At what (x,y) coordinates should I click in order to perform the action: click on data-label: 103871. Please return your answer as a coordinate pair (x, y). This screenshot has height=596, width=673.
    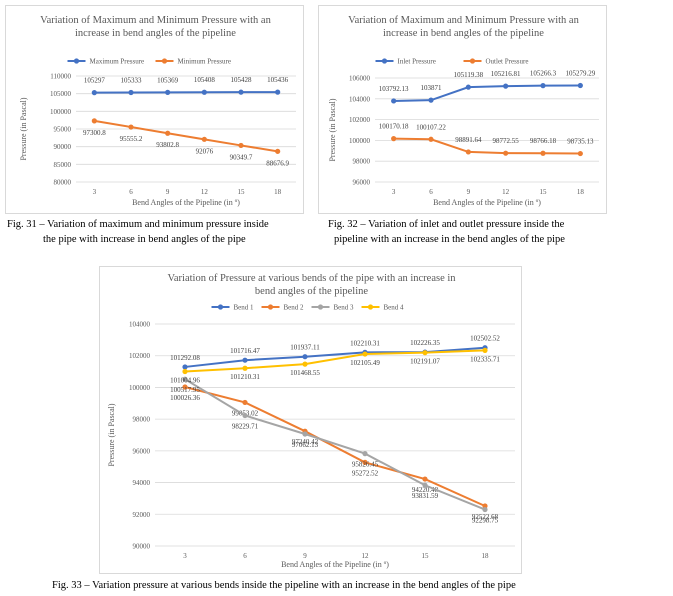
    Looking at the image, I should click on (432, 88).